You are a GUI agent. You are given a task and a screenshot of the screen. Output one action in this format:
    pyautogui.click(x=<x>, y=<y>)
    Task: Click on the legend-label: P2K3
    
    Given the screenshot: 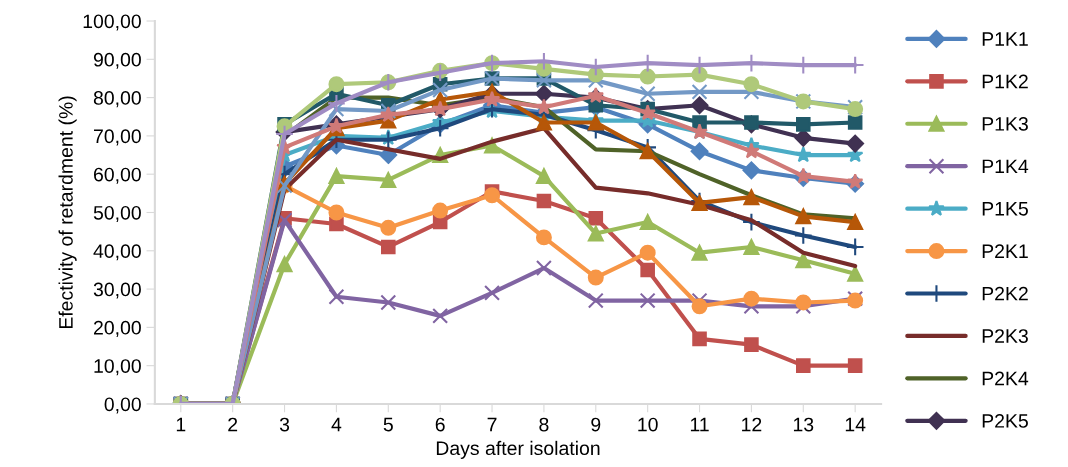 What is the action you would take?
    pyautogui.click(x=1005, y=336)
    